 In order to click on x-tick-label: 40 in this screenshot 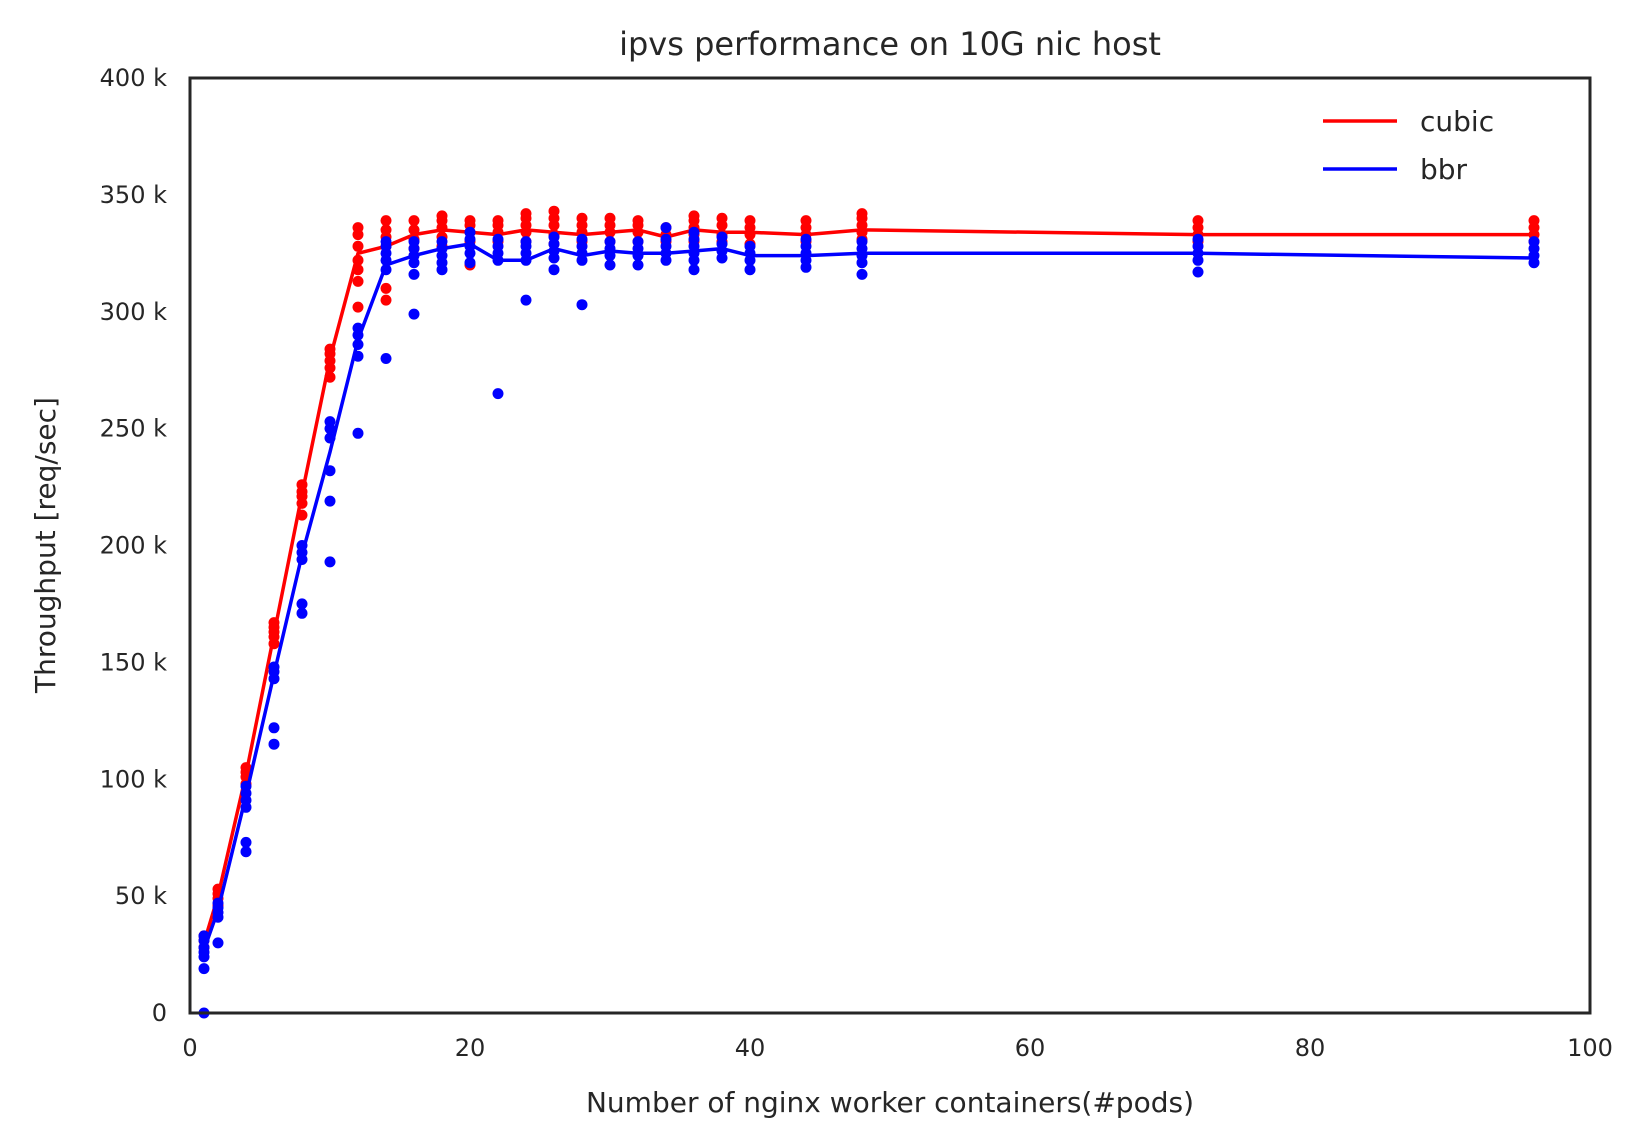, I will do `click(750, 1048)`.